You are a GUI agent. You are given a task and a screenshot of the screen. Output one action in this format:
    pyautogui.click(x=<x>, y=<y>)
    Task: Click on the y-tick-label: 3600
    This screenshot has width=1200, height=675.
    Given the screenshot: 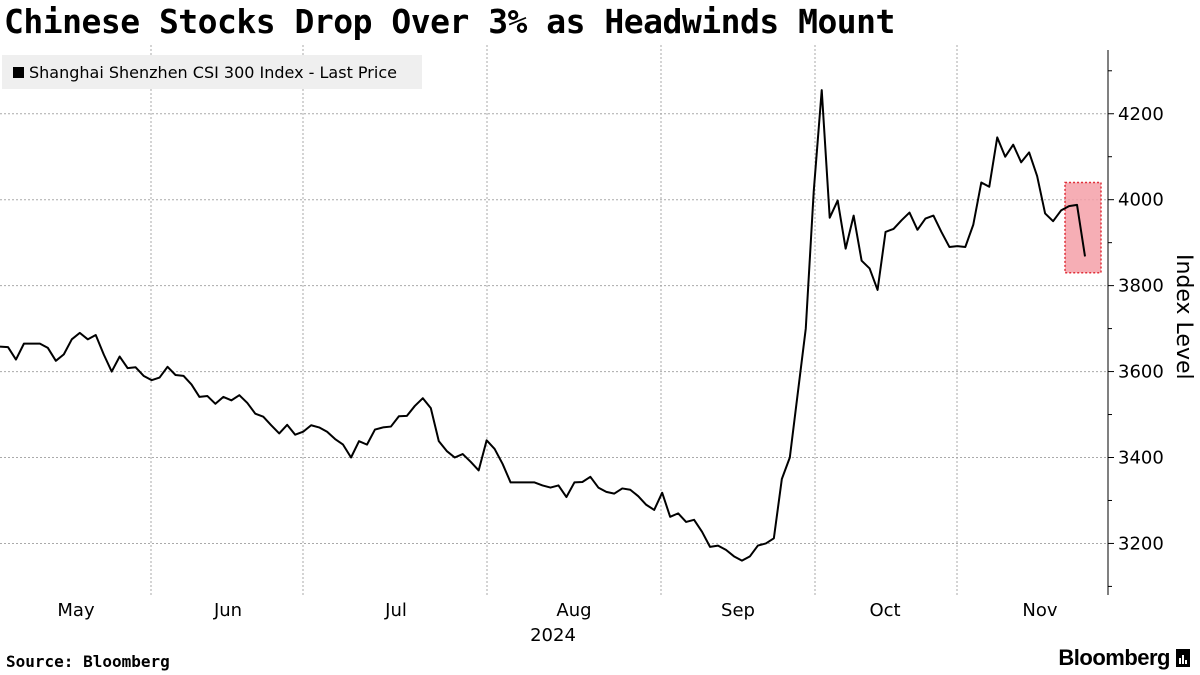 What is the action you would take?
    pyautogui.click(x=1141, y=372)
    